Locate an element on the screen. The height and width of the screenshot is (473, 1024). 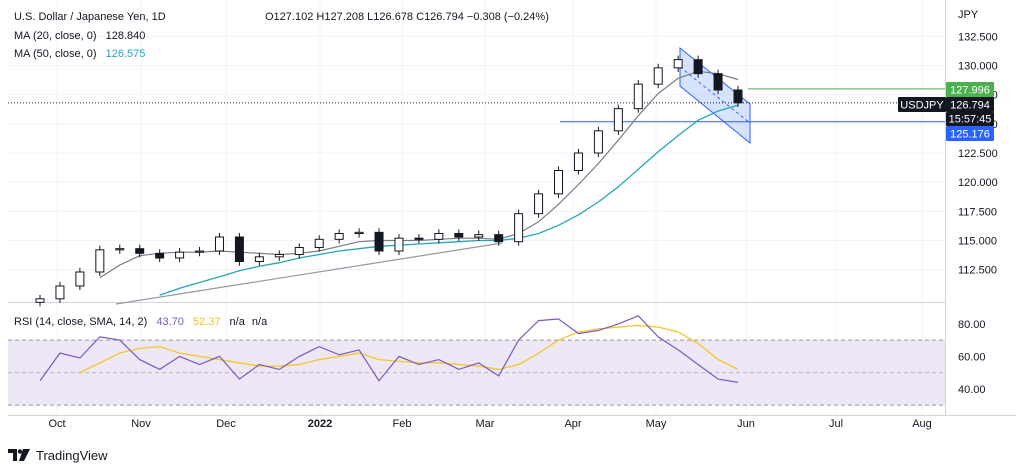
change-value: −0.308 (−0.24%) is located at coordinates (508, 17).